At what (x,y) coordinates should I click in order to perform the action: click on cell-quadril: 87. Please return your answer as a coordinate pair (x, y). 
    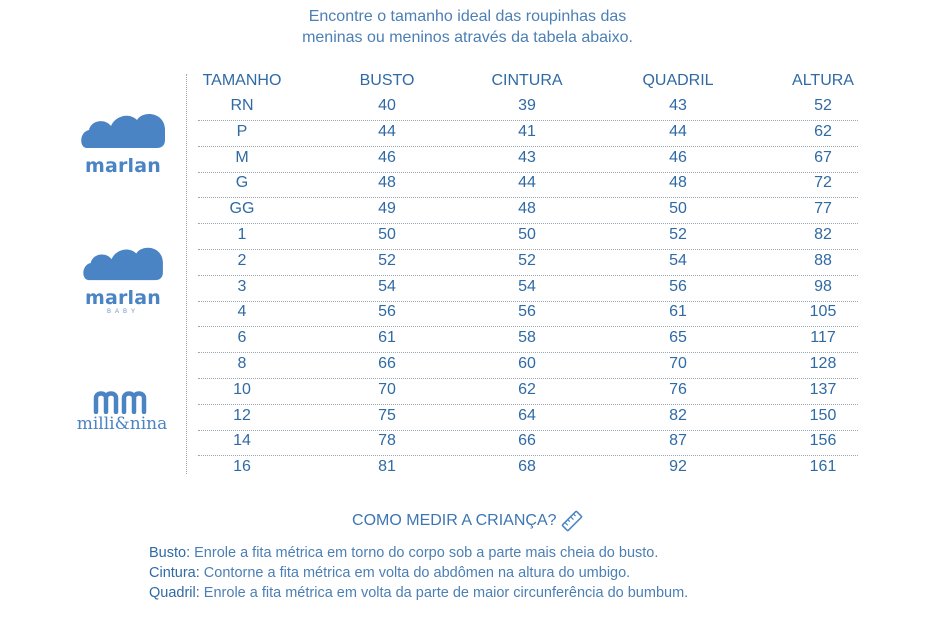
    Looking at the image, I should click on (678, 441).